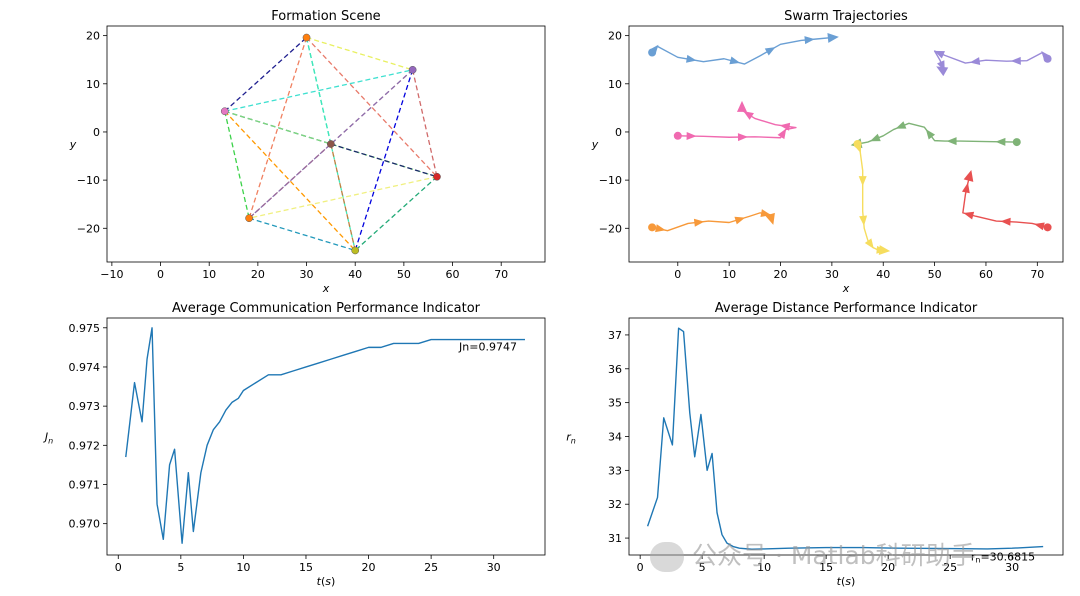  Describe the element at coordinates (850, 144) in the screenshot. I see `trajectories-plot-area` at that location.